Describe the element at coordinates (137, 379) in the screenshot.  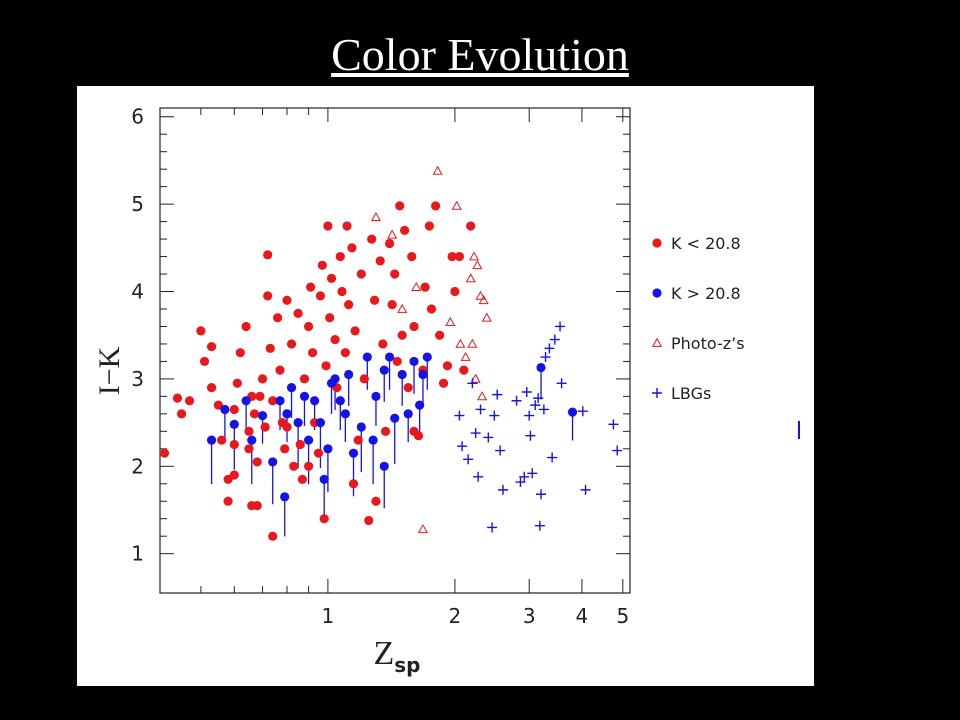
I see `y-tick-label: 3` at that location.